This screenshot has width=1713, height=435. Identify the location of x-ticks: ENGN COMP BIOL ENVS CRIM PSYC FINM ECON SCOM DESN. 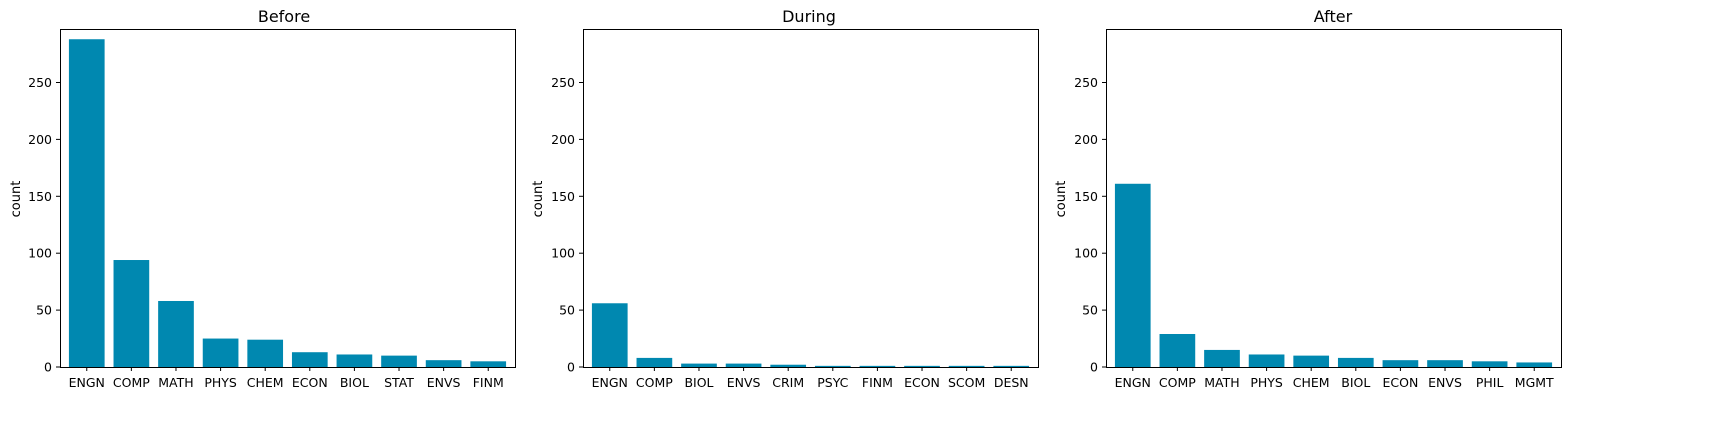
(810, 378).